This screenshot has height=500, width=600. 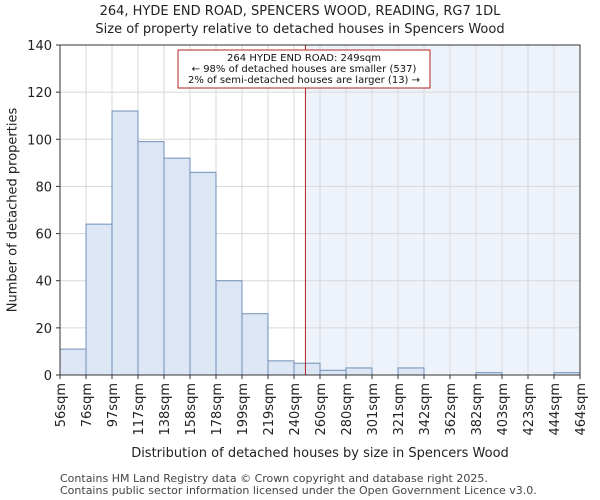 I want to click on annotation-line-1: 264 HYDE END ROAD: 249sqm, so click(x=304, y=58).